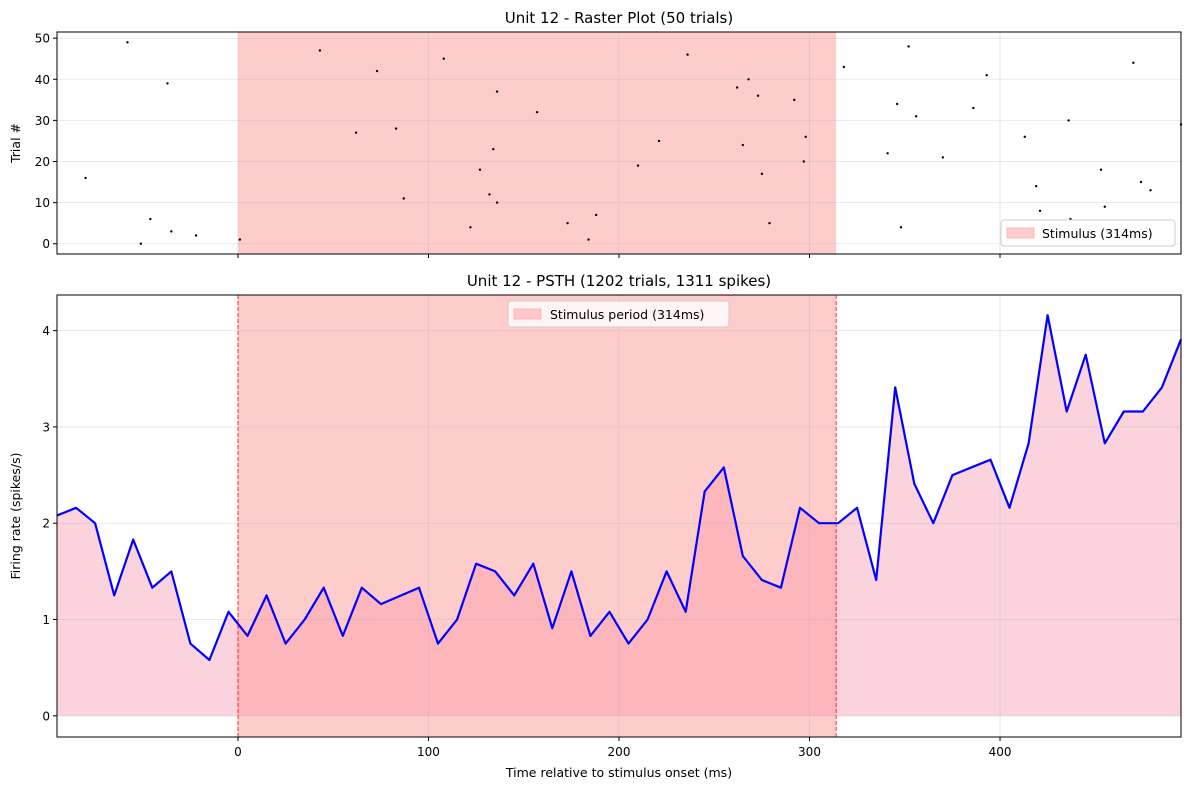 This screenshot has height=790, width=1189. Describe the element at coordinates (15, 516) in the screenshot. I see `psth-y-axis-label: Firing rate (spikes/s)` at that location.